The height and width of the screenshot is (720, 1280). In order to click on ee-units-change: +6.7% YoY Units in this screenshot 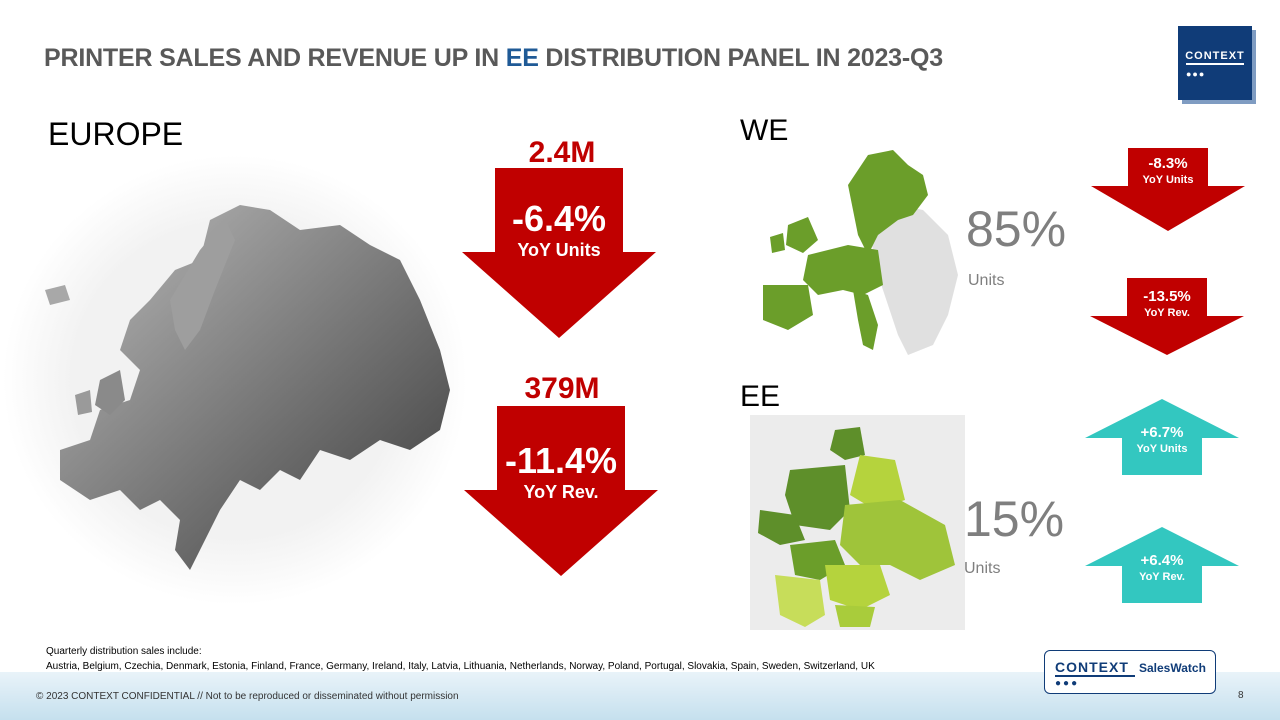, I will do `click(1162, 439)`.